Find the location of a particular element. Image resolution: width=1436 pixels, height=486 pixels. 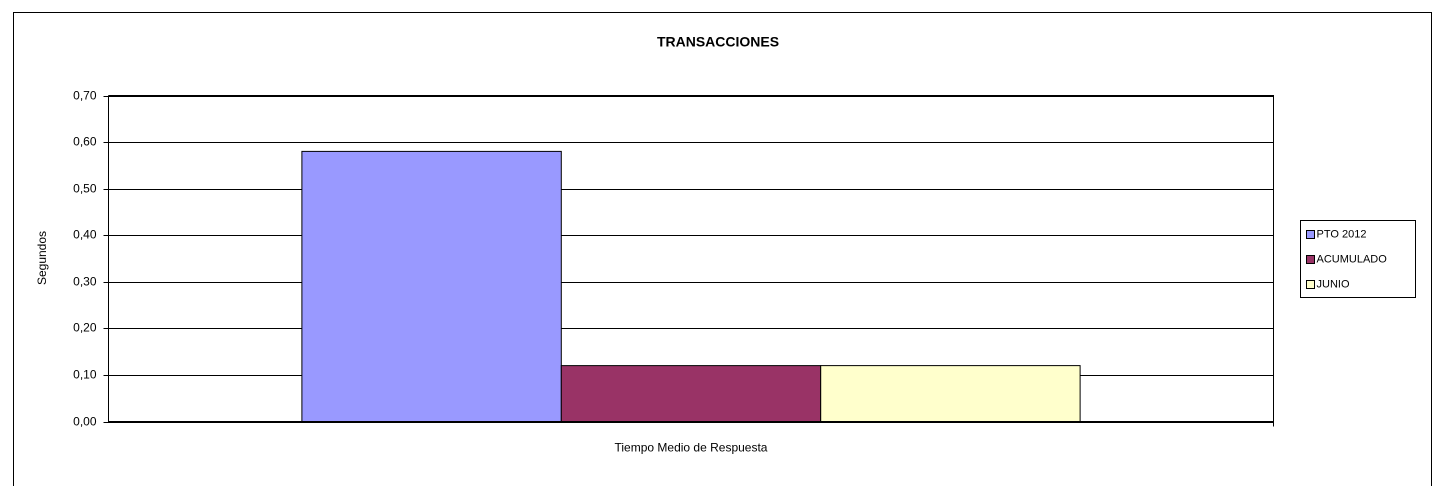

legend-box is located at coordinates (1358, 259).